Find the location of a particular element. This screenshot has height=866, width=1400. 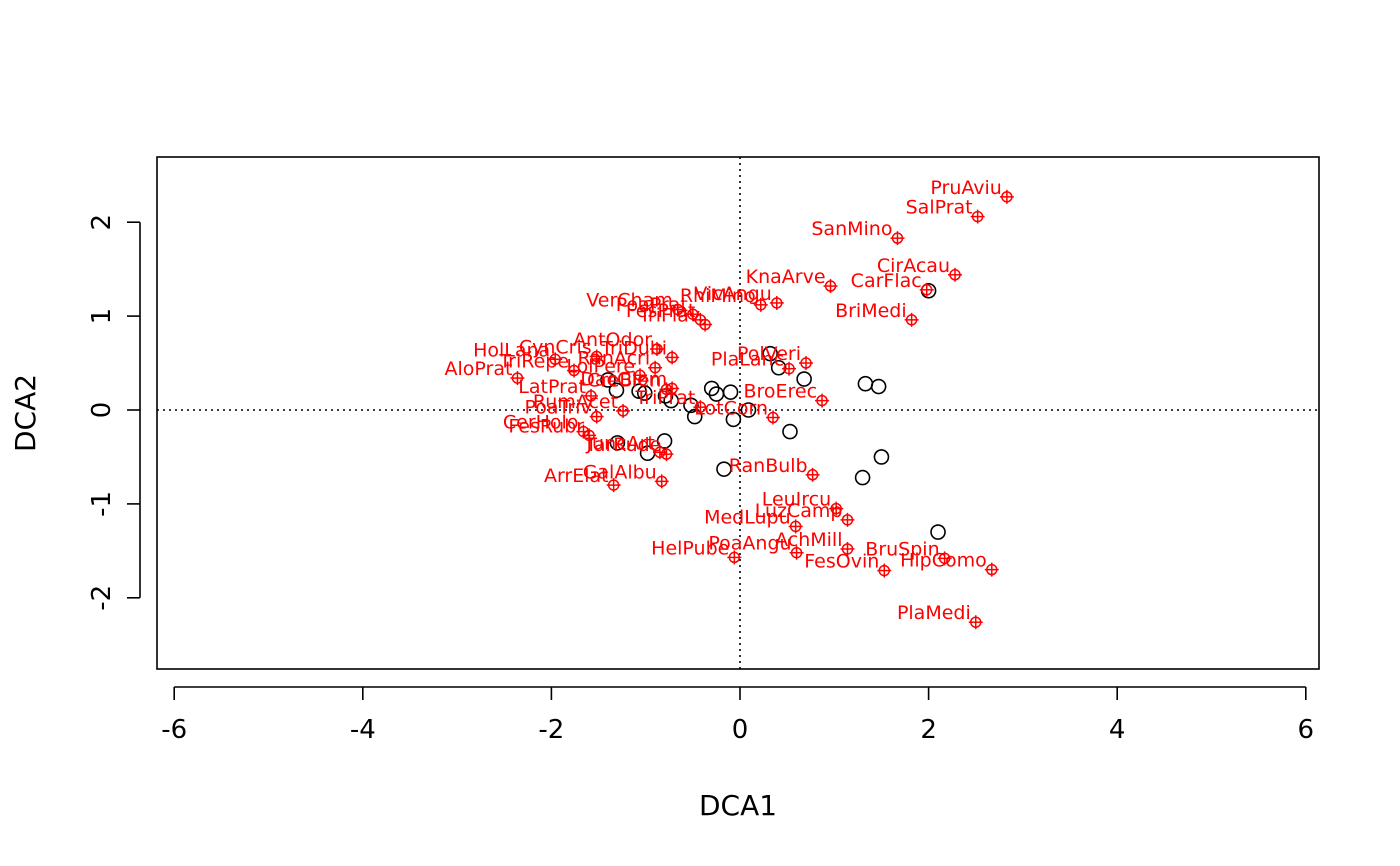

species-marker: SalPrat is located at coordinates (945, 210).